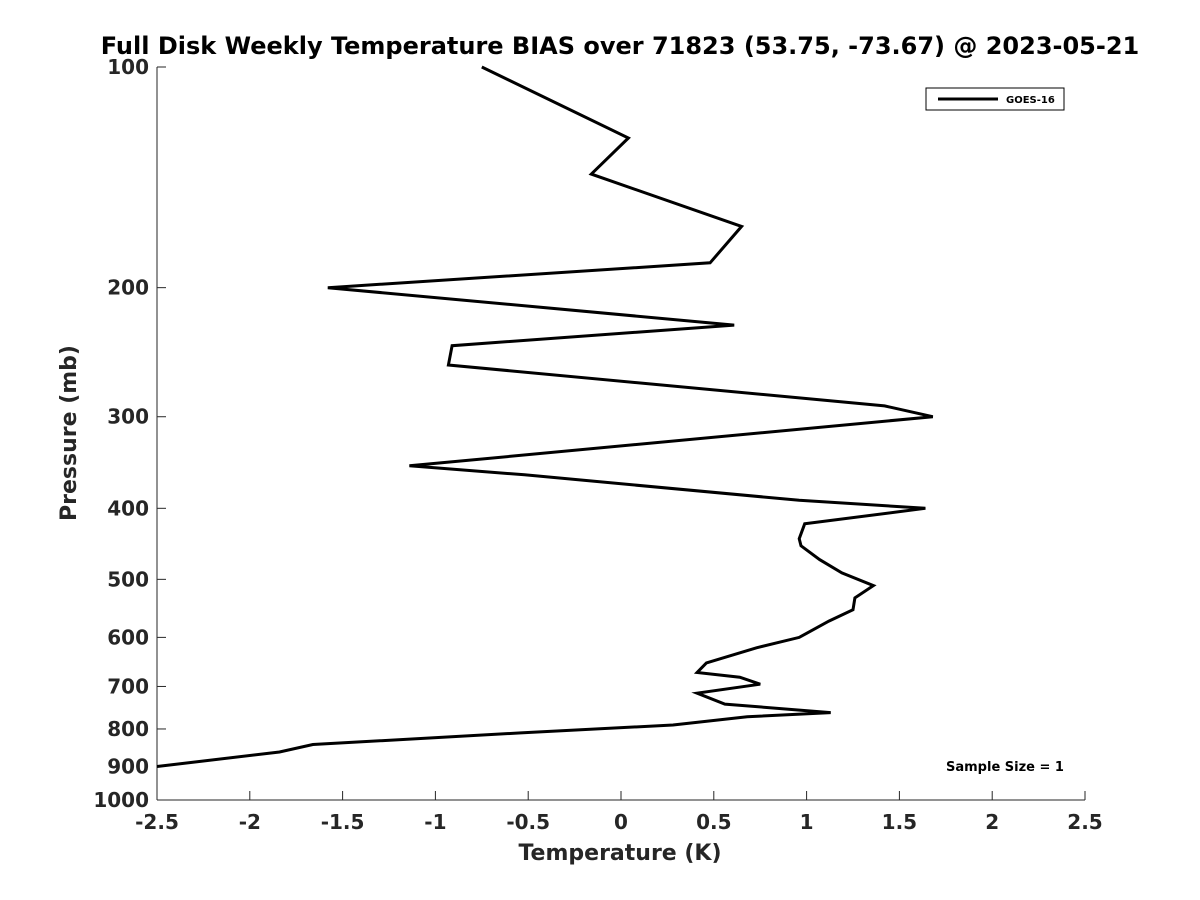 The width and height of the screenshot is (1200, 900). What do you see at coordinates (435, 822) in the screenshot?
I see `x-tick-label: -1` at bounding box center [435, 822].